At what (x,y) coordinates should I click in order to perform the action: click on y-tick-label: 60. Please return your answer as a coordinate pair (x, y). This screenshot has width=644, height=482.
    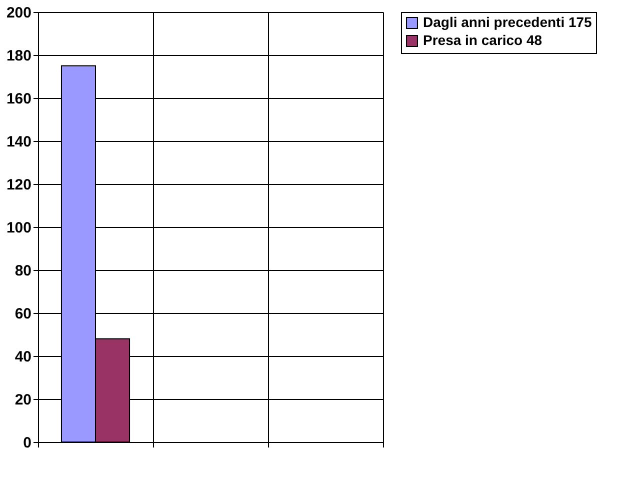
    Looking at the image, I should click on (23, 314).